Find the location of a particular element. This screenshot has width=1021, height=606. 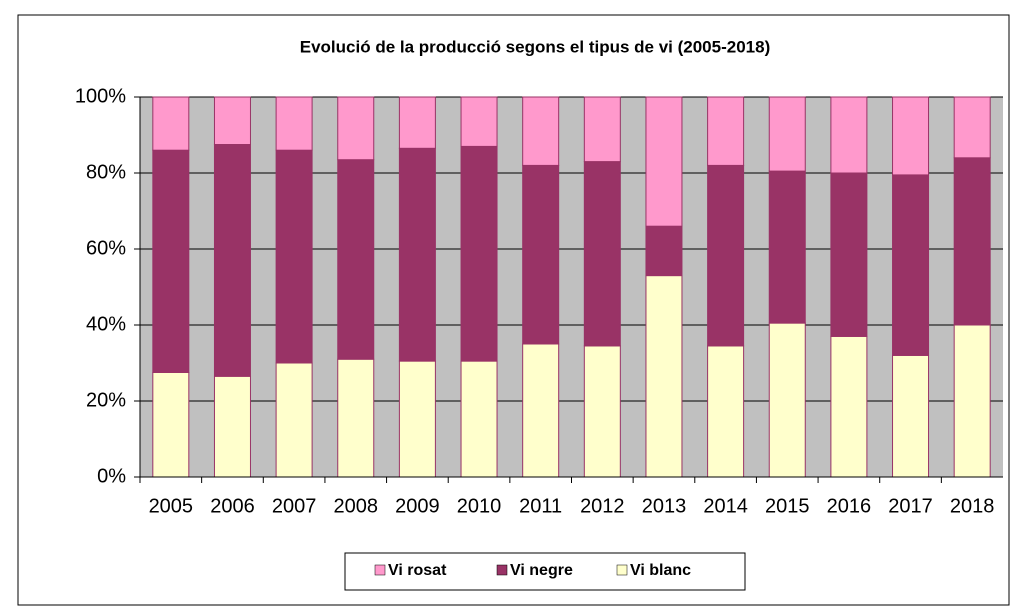

y-tick-label: 60% is located at coordinates (106, 248).